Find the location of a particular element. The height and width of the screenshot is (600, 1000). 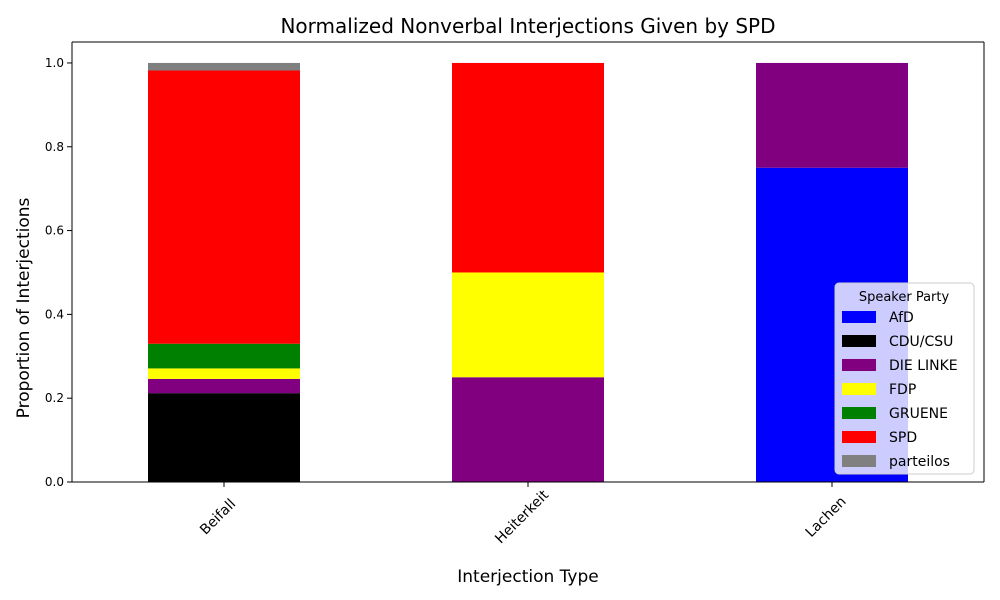

bar-segment-beifall-fdp is located at coordinates (224, 373).